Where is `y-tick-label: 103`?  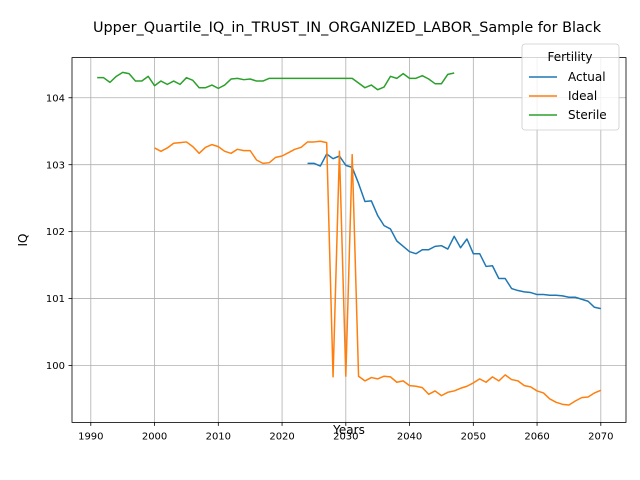
y-tick-label: 103 is located at coordinates (55, 165).